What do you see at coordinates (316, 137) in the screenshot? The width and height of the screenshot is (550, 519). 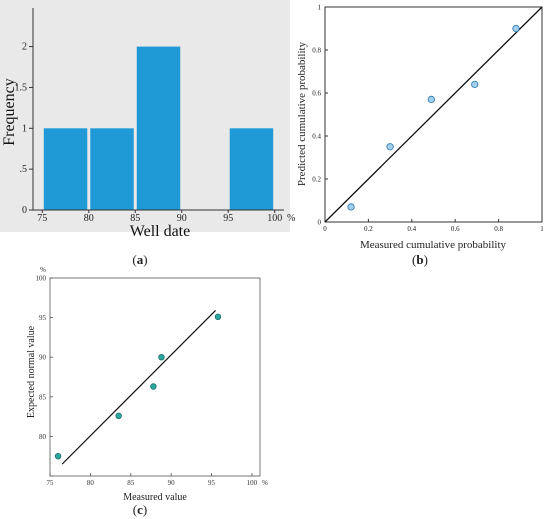 I see `panel-b-y-tick-label: 0.4` at bounding box center [316, 137].